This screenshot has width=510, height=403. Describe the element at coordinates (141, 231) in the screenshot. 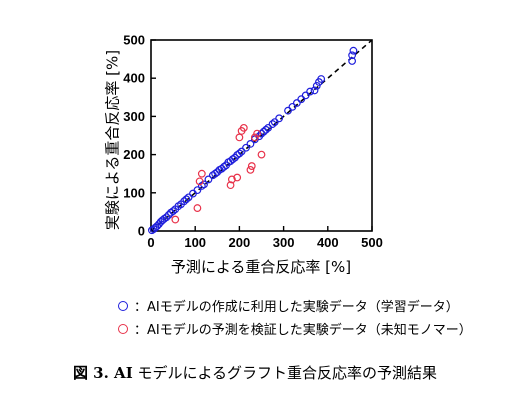

I see `y-tick-label: 0` at that location.